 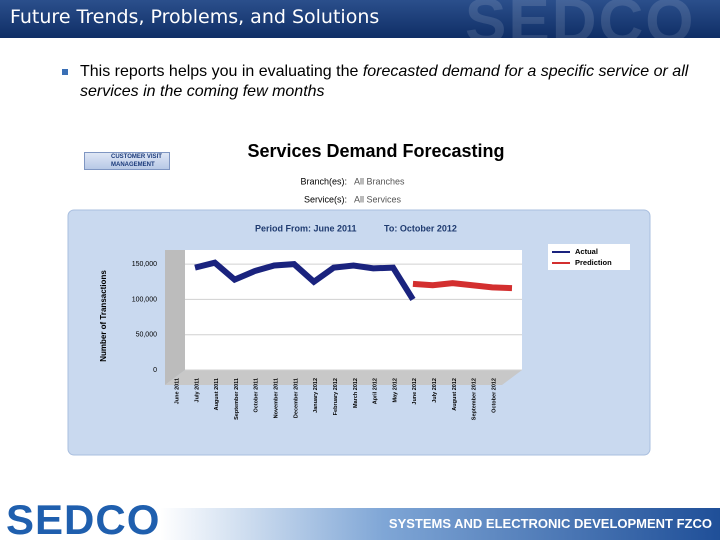 What do you see at coordinates (415, 391) in the screenshot?
I see `x-tick-label: June 2012` at bounding box center [415, 391].